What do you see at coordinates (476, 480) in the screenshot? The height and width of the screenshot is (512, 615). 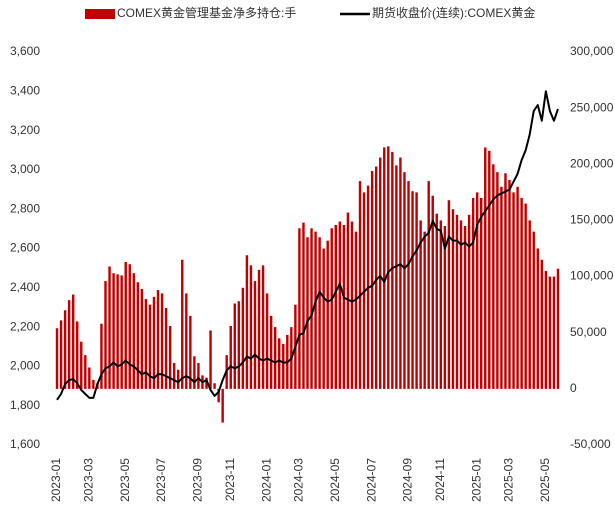 I see `x-tick-label: 2025-01` at bounding box center [476, 480].